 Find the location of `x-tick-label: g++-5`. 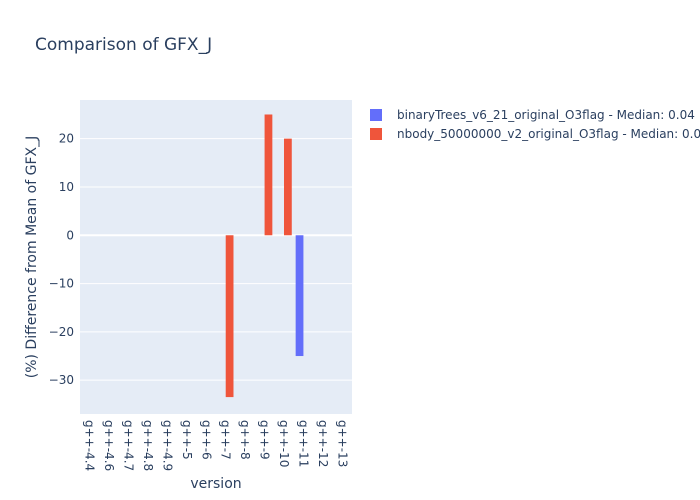

x-tick-label: g++-5 is located at coordinates (187, 440).